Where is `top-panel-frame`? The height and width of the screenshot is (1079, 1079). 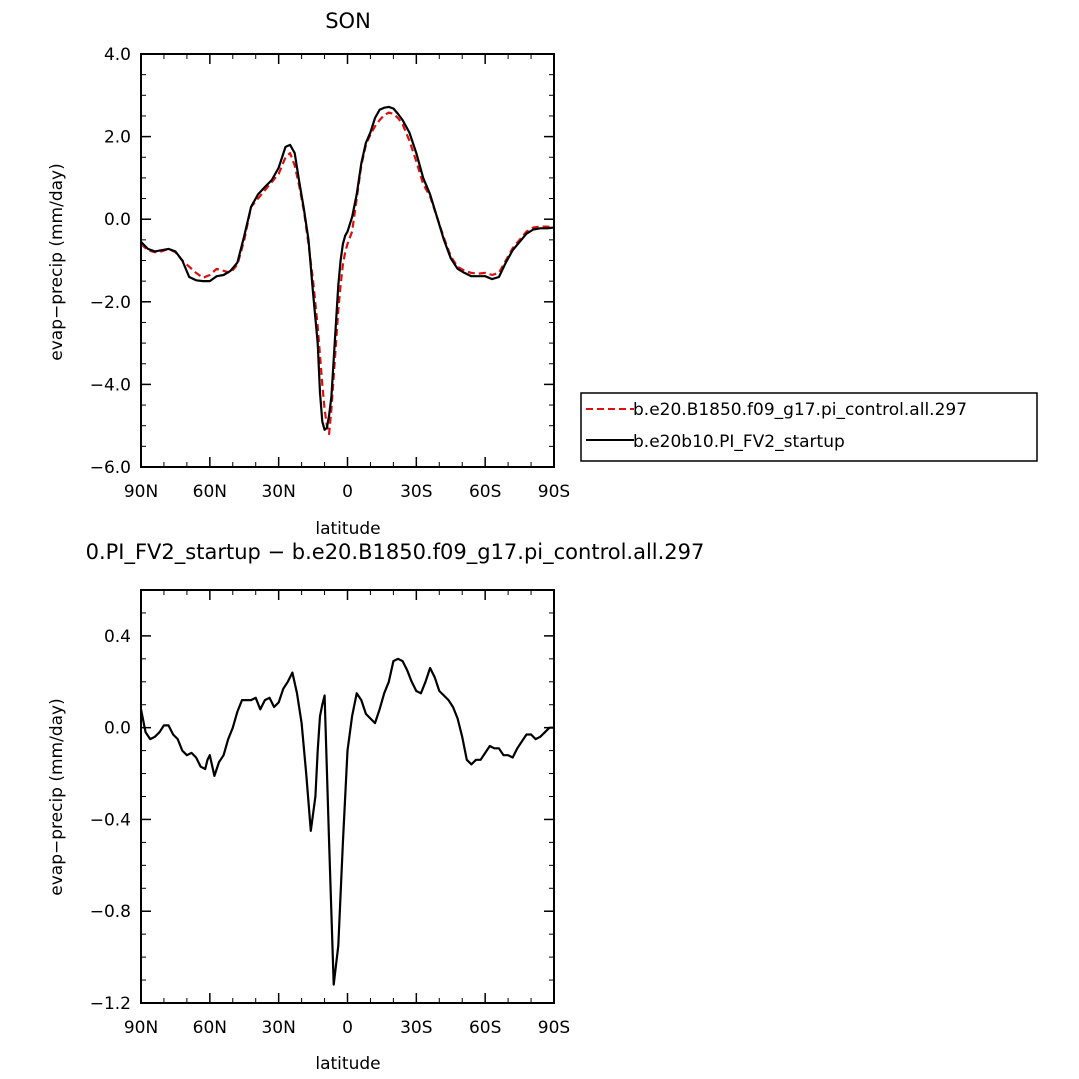 top-panel-frame is located at coordinates (347, 260).